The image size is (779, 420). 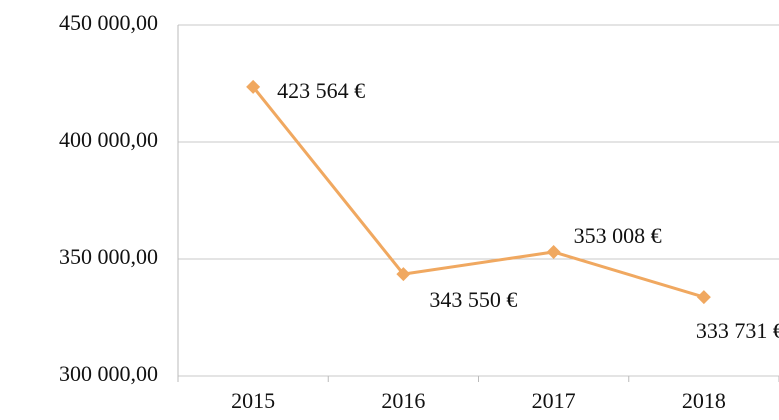 What do you see at coordinates (704, 400) in the screenshot?
I see `x-tick-label: 2018` at bounding box center [704, 400].